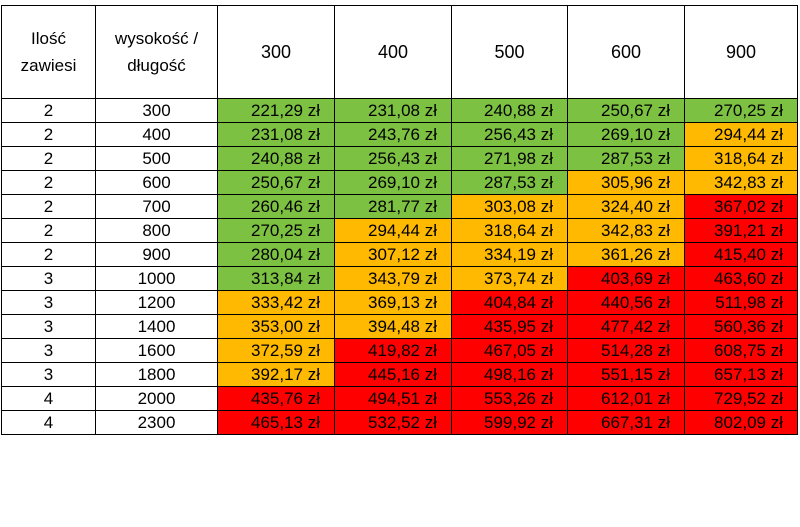  I want to click on size-cell: 1200, so click(156, 302).